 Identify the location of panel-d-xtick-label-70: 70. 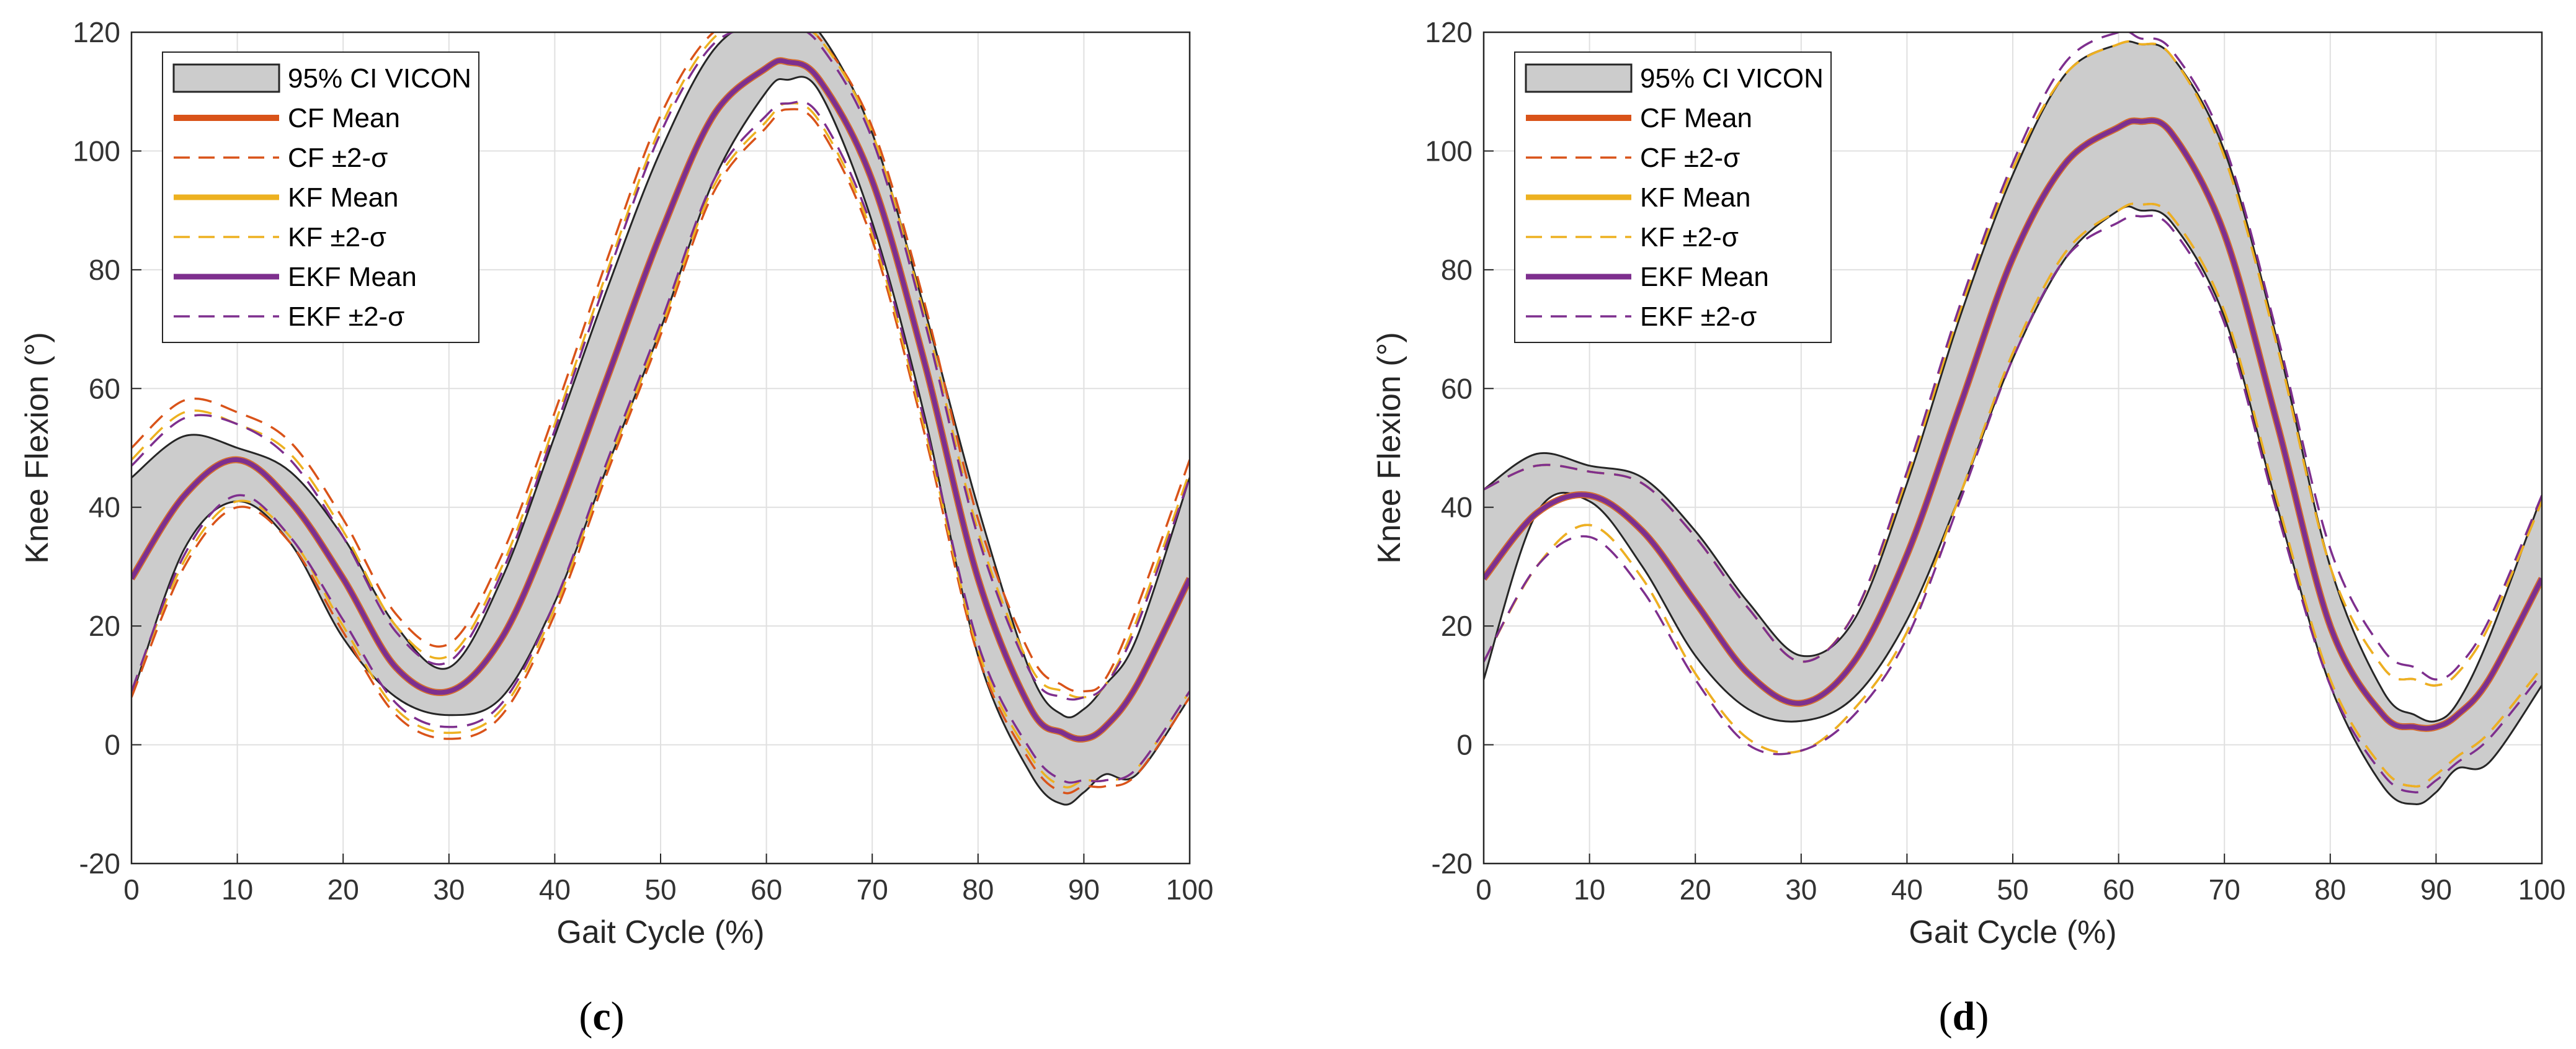
(2224, 890).